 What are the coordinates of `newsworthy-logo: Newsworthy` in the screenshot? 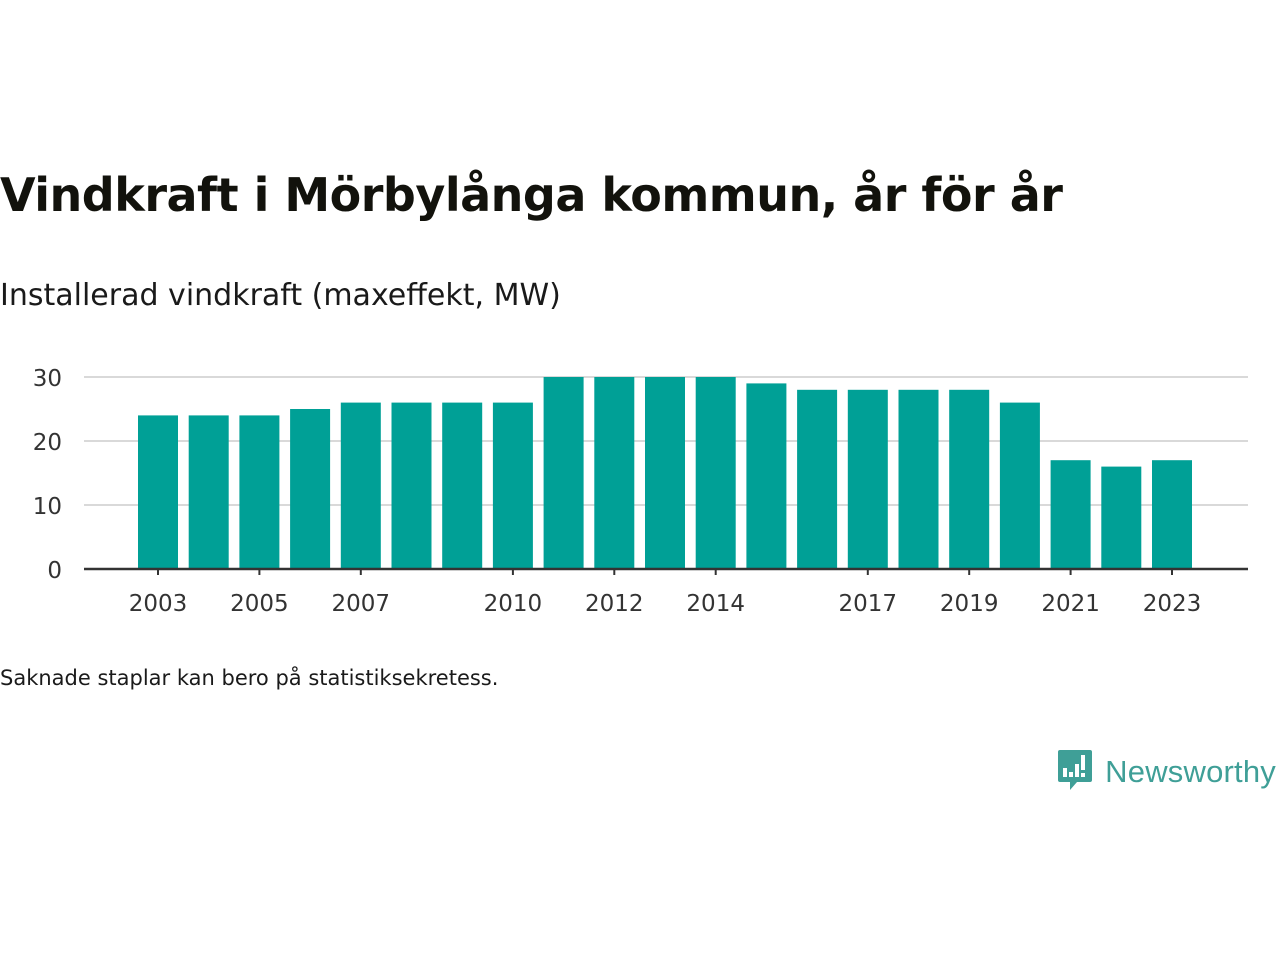 It's located at (1166, 772).